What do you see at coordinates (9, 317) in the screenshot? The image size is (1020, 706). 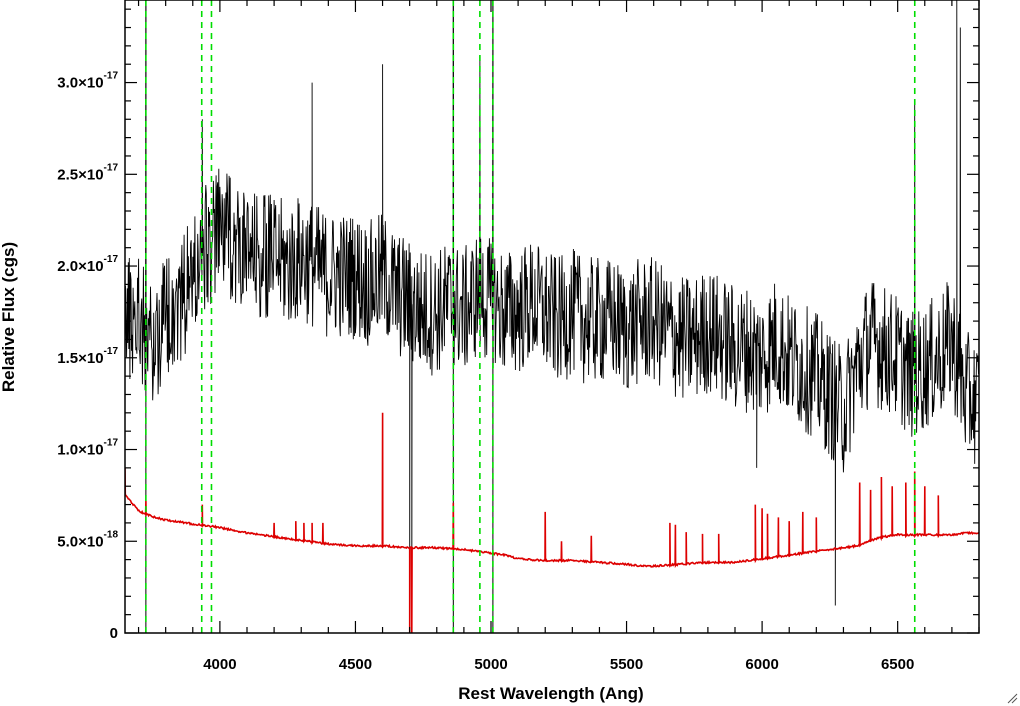 I see `y-axis-title: Relative Flux (cgs)` at bounding box center [9, 317].